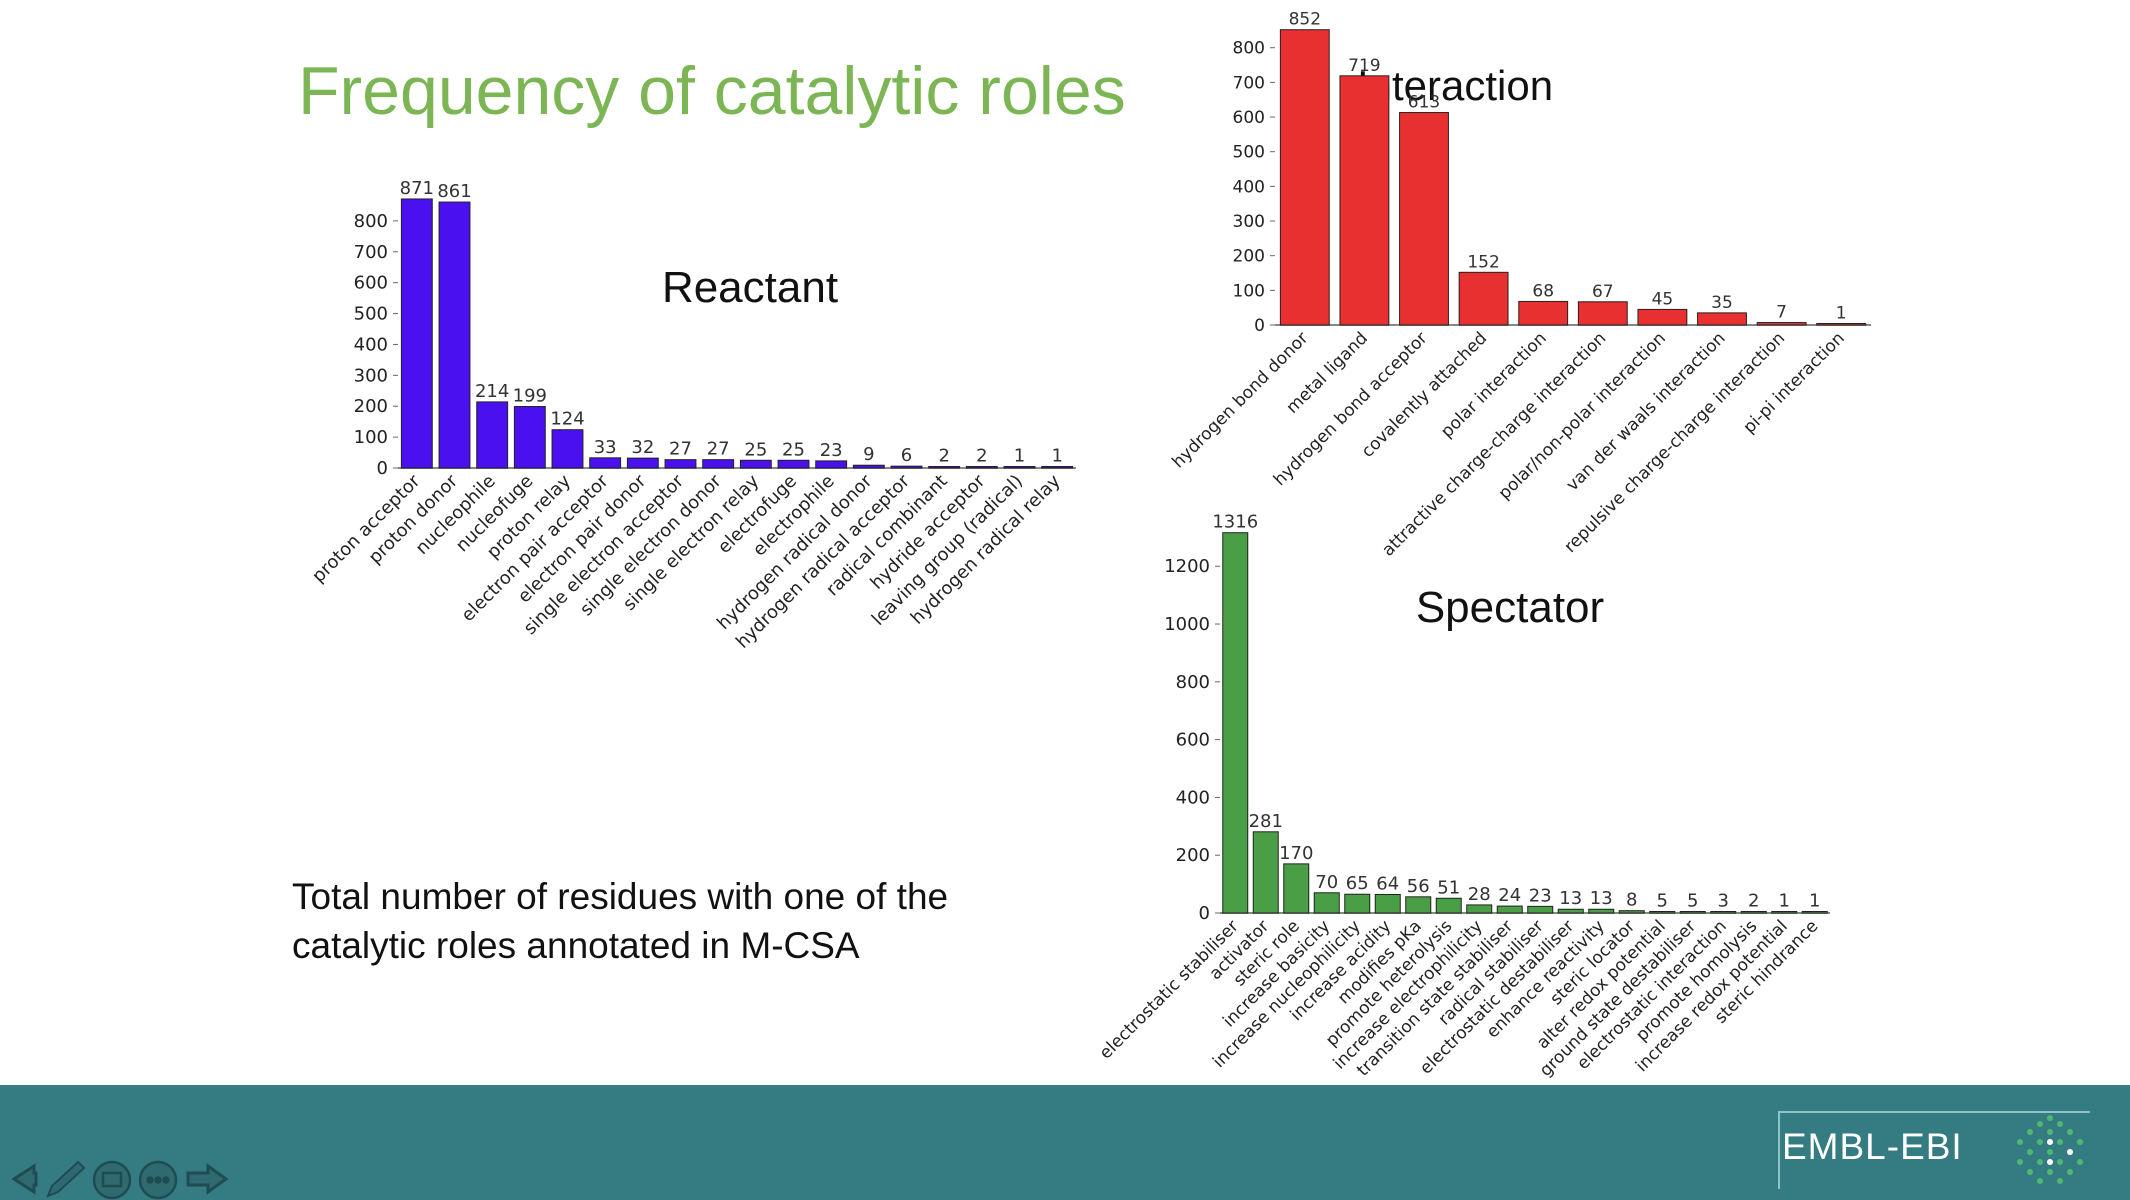 This screenshot has width=2130, height=1200. What do you see at coordinates (66, 1179) in the screenshot?
I see `pen-icon` at bounding box center [66, 1179].